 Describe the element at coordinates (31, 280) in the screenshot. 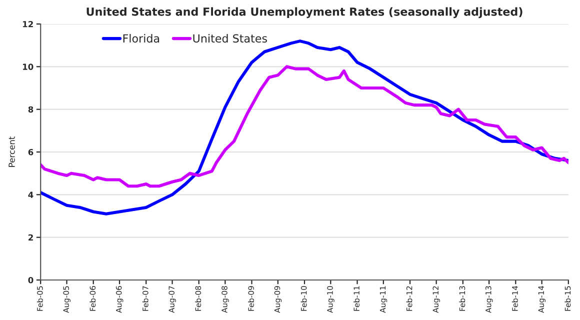

I see `y-tick-label: 0` at that location.